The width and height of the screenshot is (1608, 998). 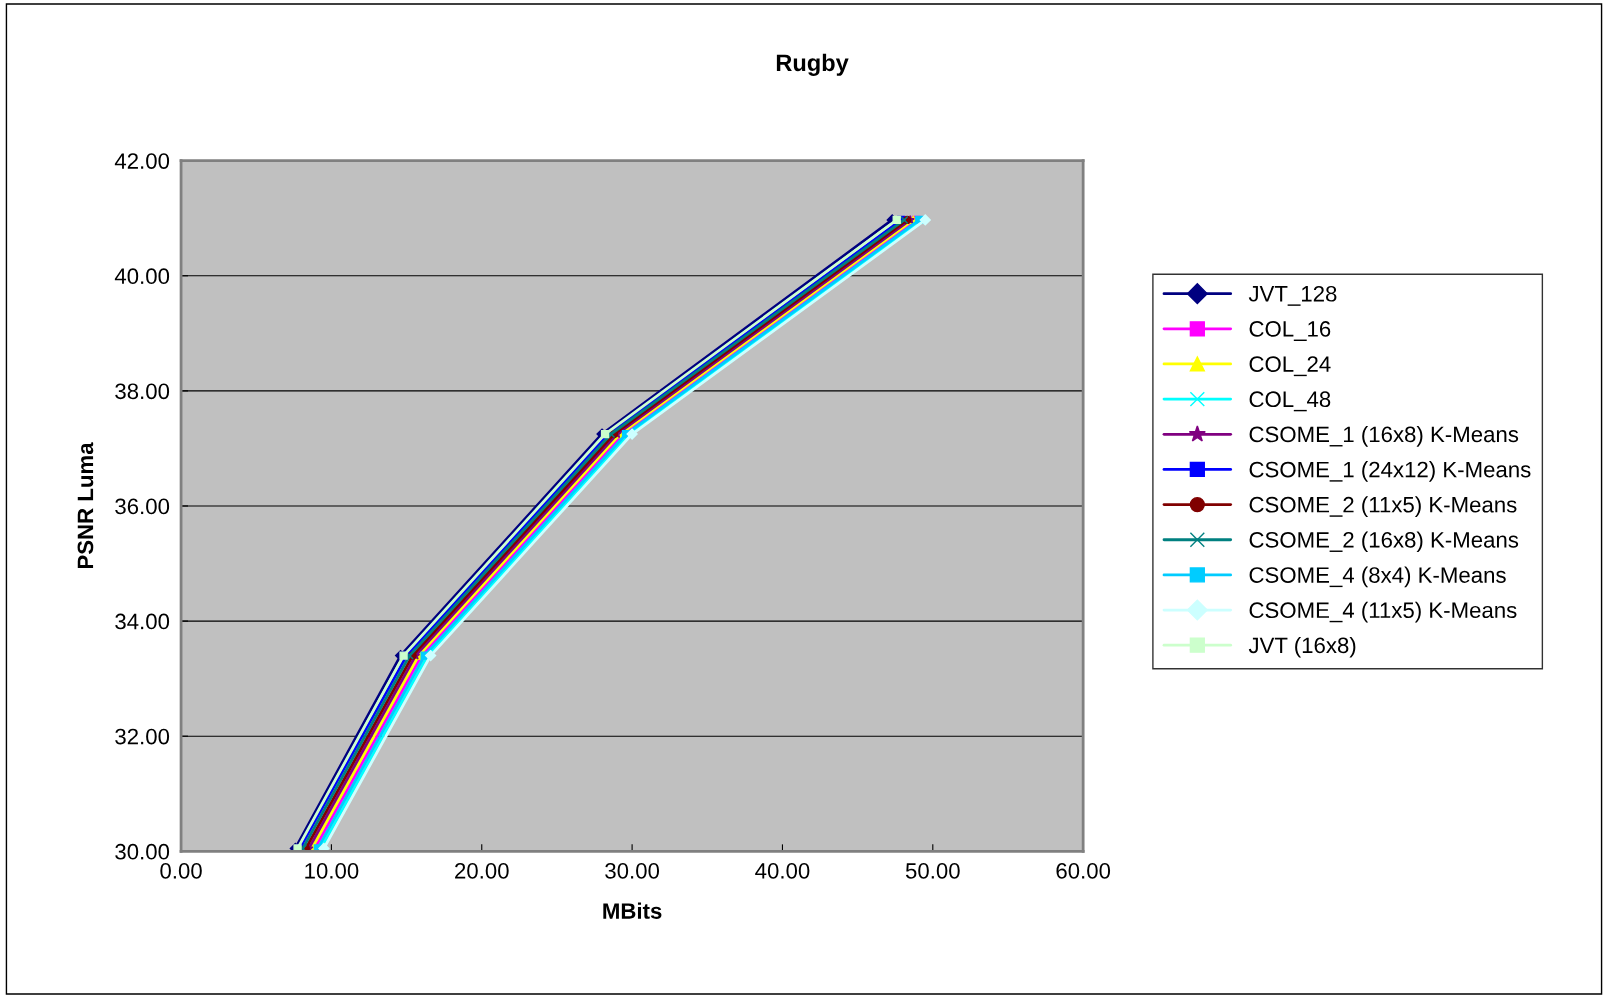 What do you see at coordinates (142, 736) in the screenshot?
I see `y-tick-label: 32.00` at bounding box center [142, 736].